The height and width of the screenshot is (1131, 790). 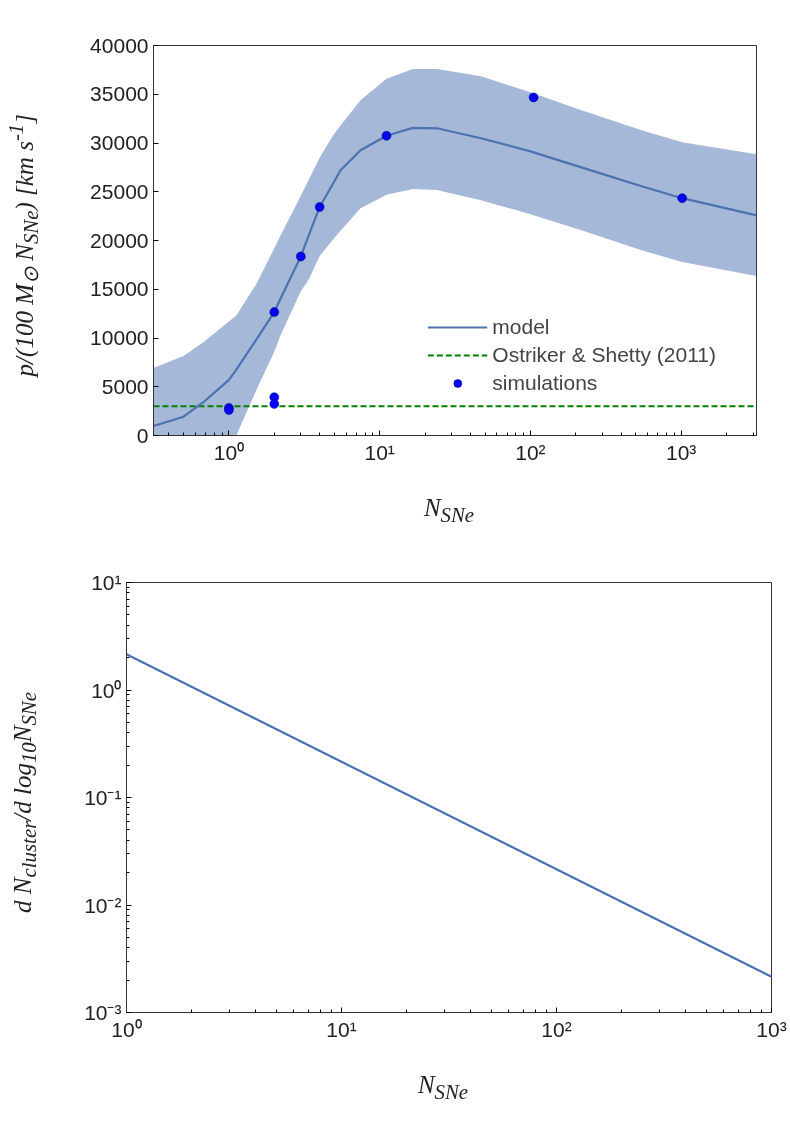 What do you see at coordinates (103, 1012) in the screenshot?
I see `y-tick-label: 10⁻³` at bounding box center [103, 1012].